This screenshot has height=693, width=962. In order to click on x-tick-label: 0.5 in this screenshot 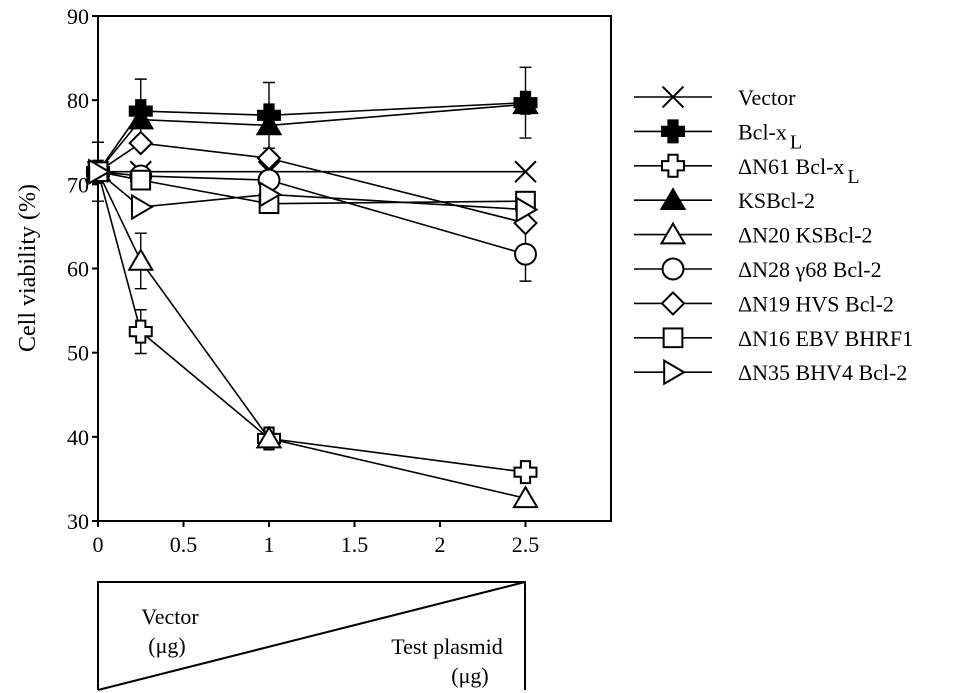, I will do `click(184, 544)`.